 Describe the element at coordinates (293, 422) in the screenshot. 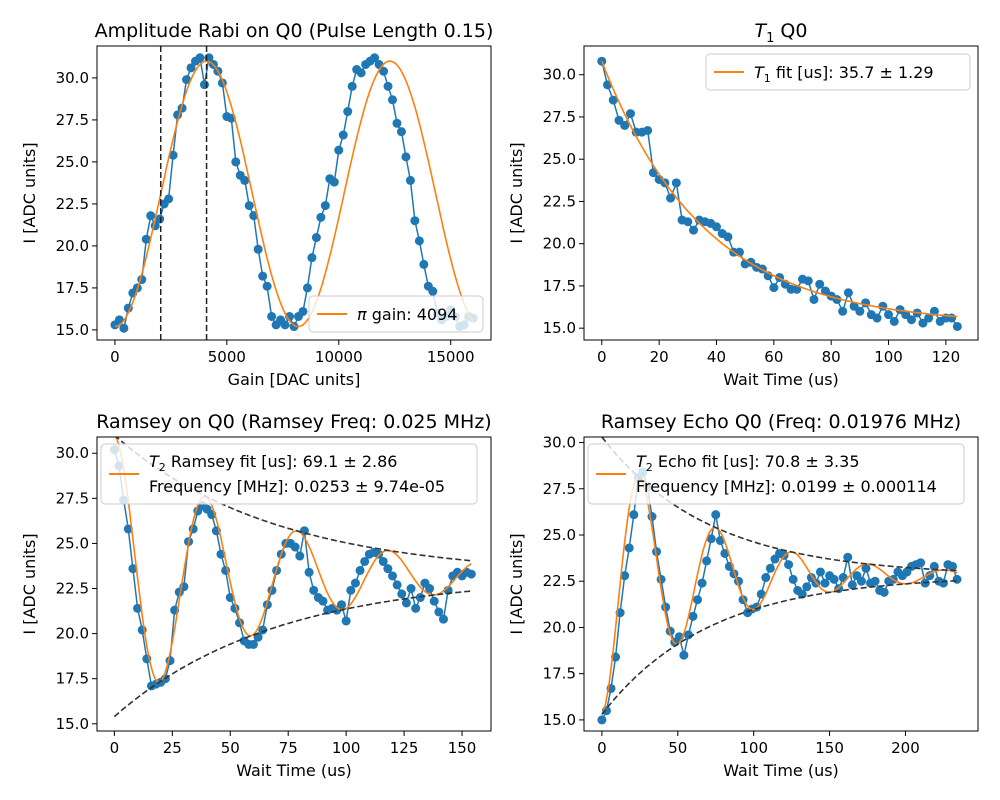

I see `chart-title: Ramsey on Q0 (Ramsey Freq: 0.025 MHz)` at that location.